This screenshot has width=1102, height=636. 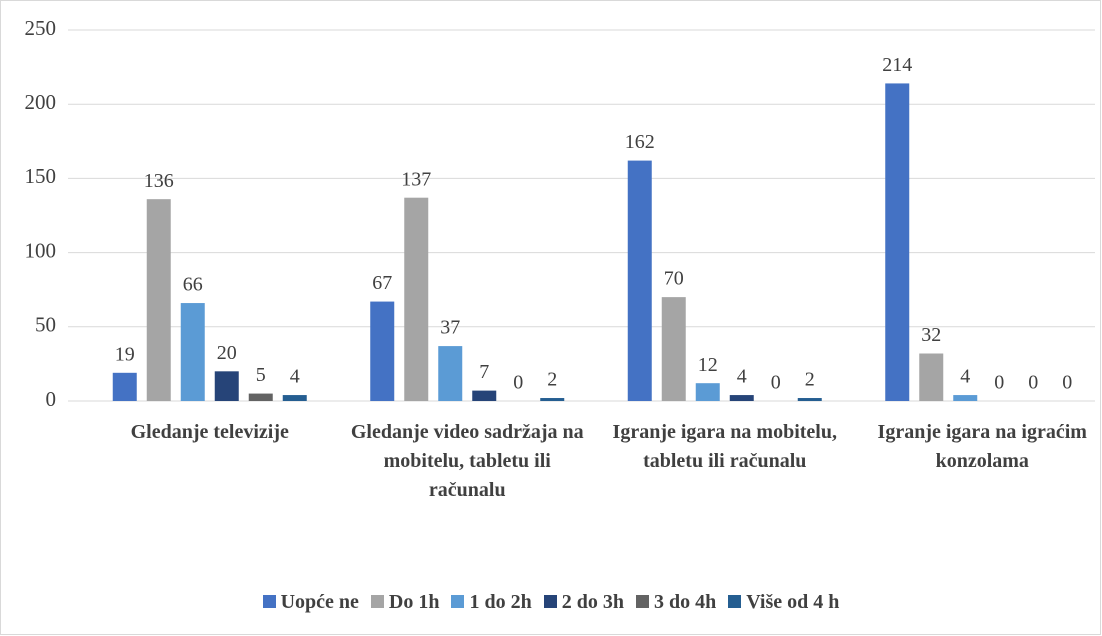 What do you see at coordinates (592, 602) in the screenshot?
I see `legend-label: 2 do 3h` at bounding box center [592, 602].